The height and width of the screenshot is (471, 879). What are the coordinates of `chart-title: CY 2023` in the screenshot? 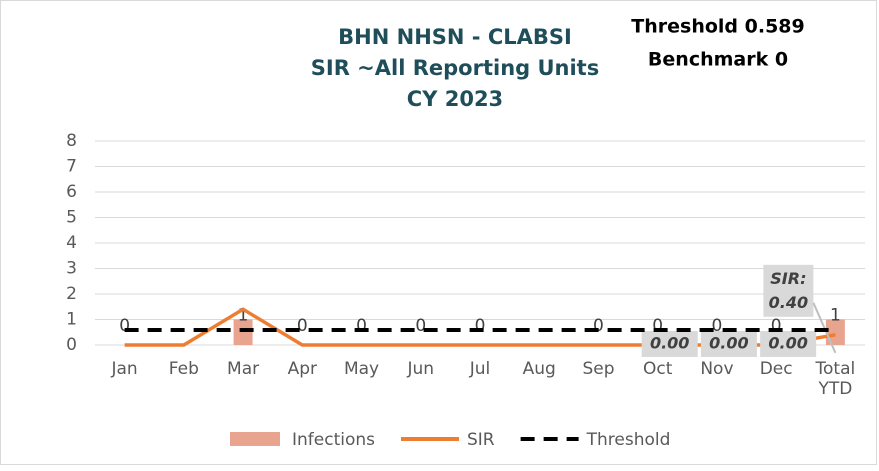 It's located at (455, 99).